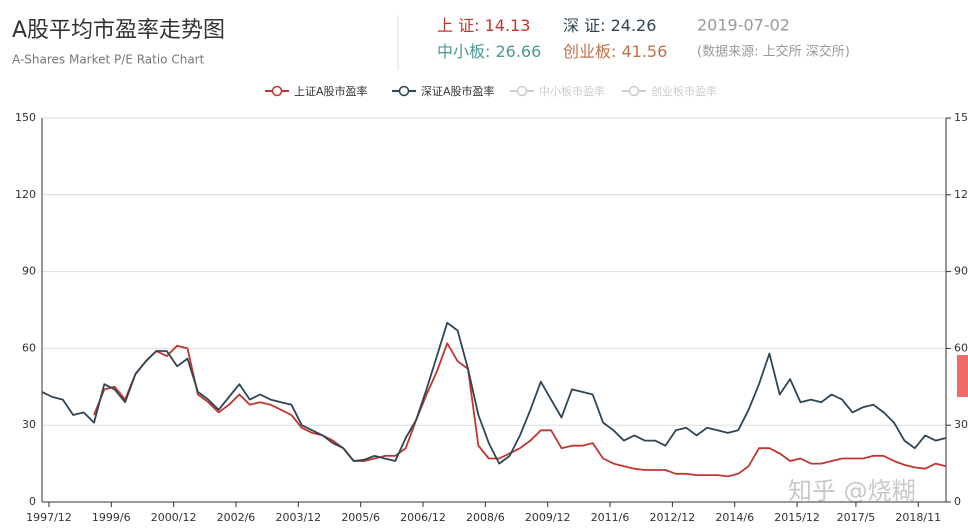 The height and width of the screenshot is (530, 968). I want to click on x-tick-label: 2003/12, so click(298, 517).